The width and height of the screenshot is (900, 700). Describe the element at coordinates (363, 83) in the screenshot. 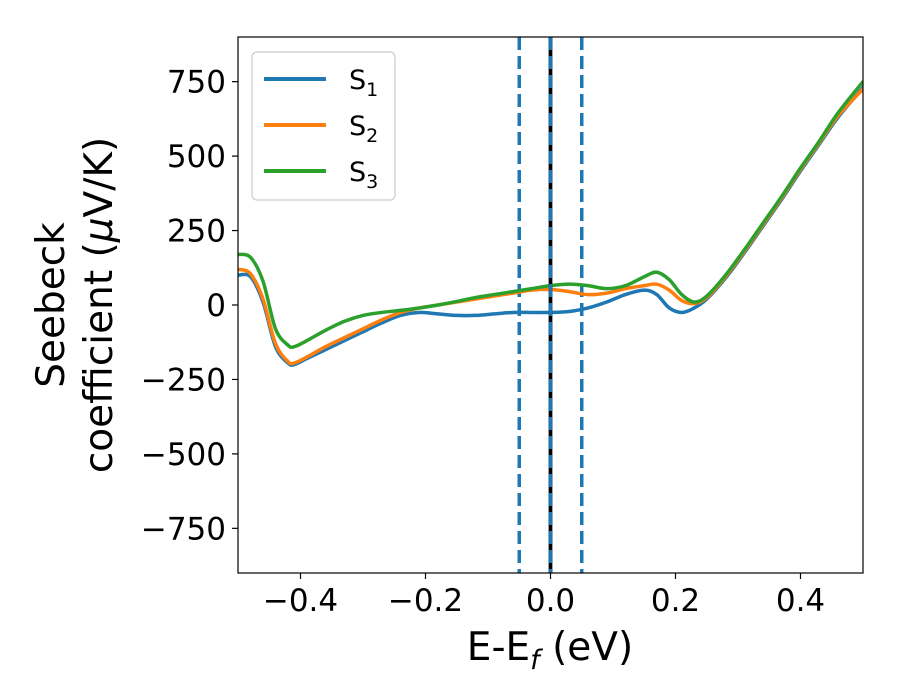

I see `legend-label-s1: S1` at that location.